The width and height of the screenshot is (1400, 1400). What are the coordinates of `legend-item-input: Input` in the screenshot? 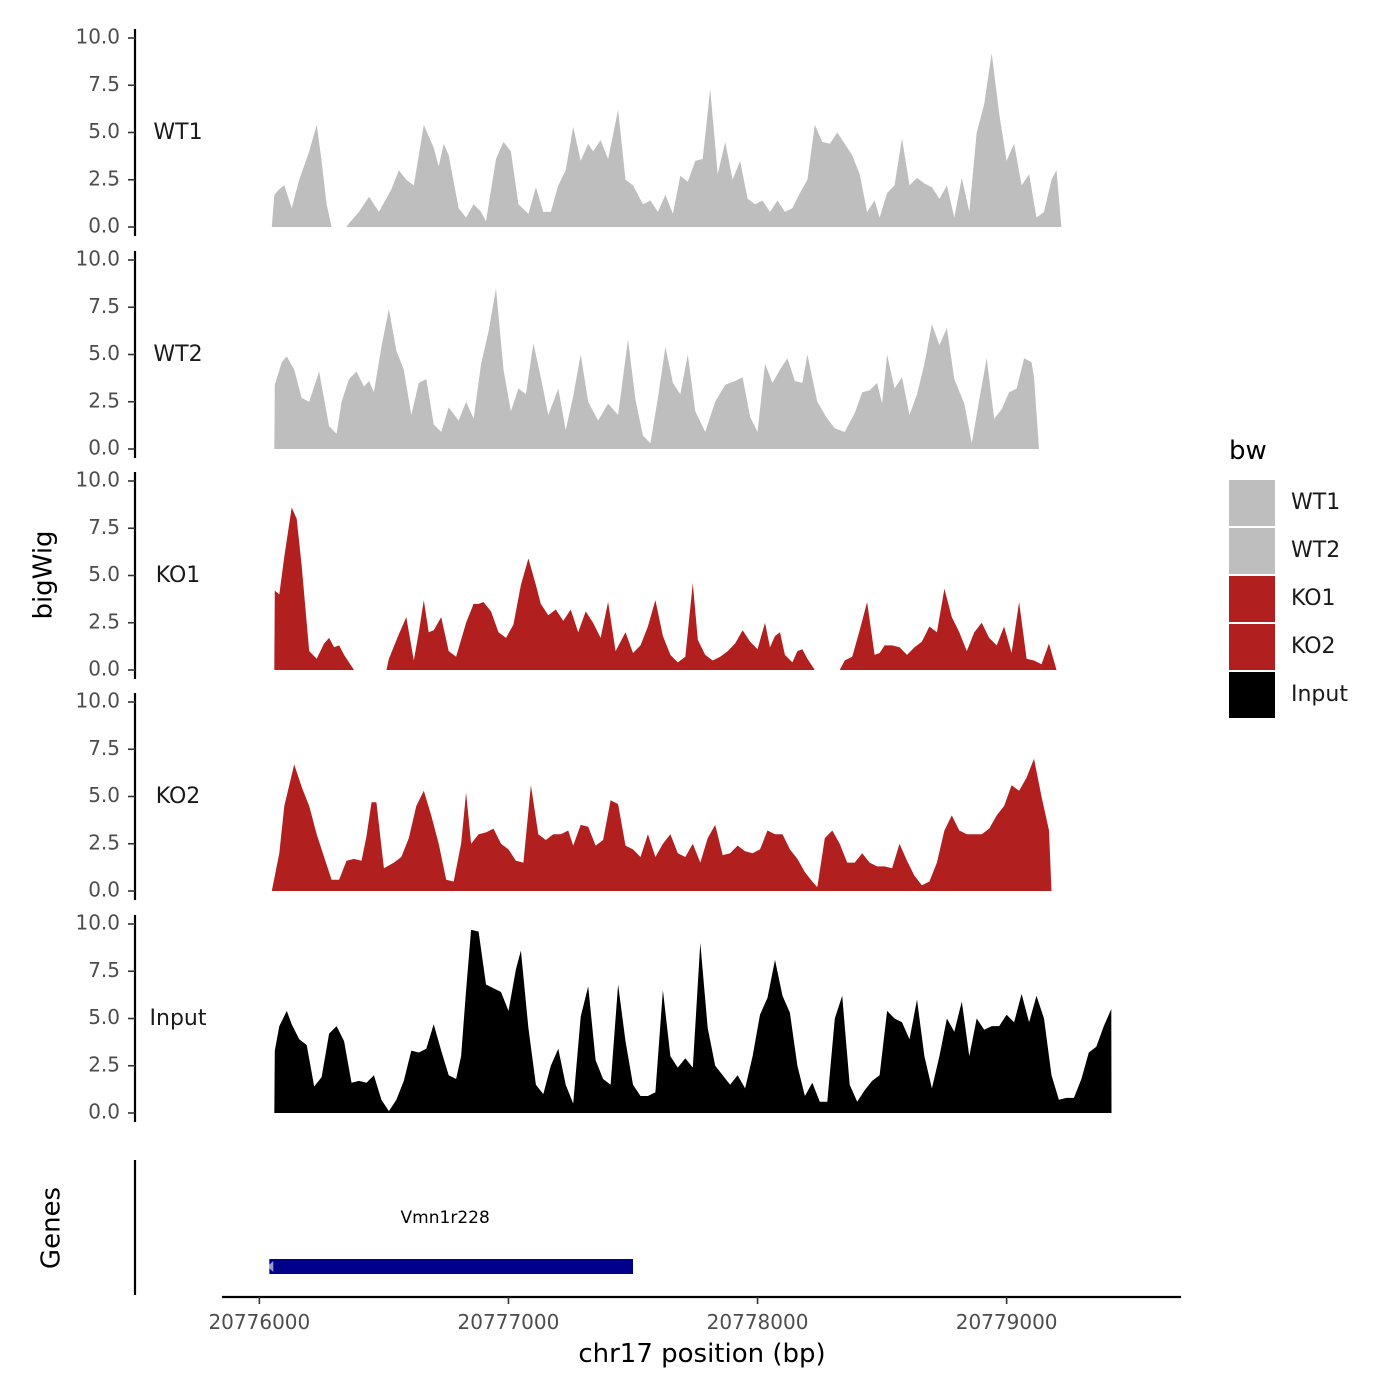 It's located at (1288, 695).